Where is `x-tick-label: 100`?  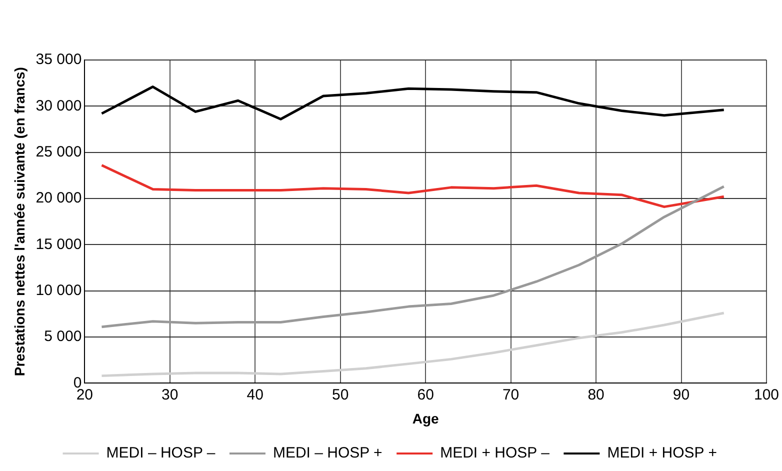 x-tick-label: 100 is located at coordinates (766, 395).